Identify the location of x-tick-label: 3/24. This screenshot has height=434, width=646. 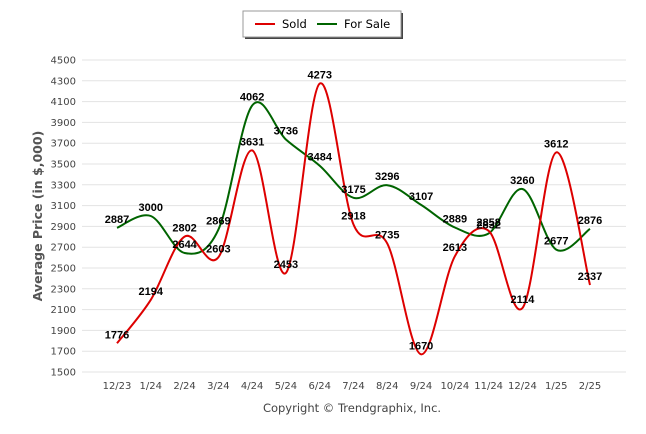
(218, 386).